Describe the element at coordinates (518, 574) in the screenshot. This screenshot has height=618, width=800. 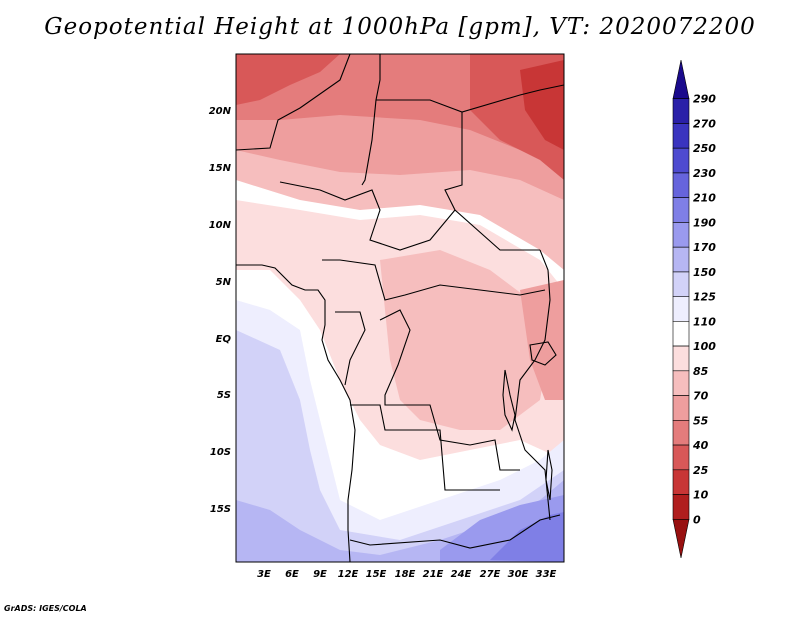
I see `lon-tick-label: 30E` at that location.